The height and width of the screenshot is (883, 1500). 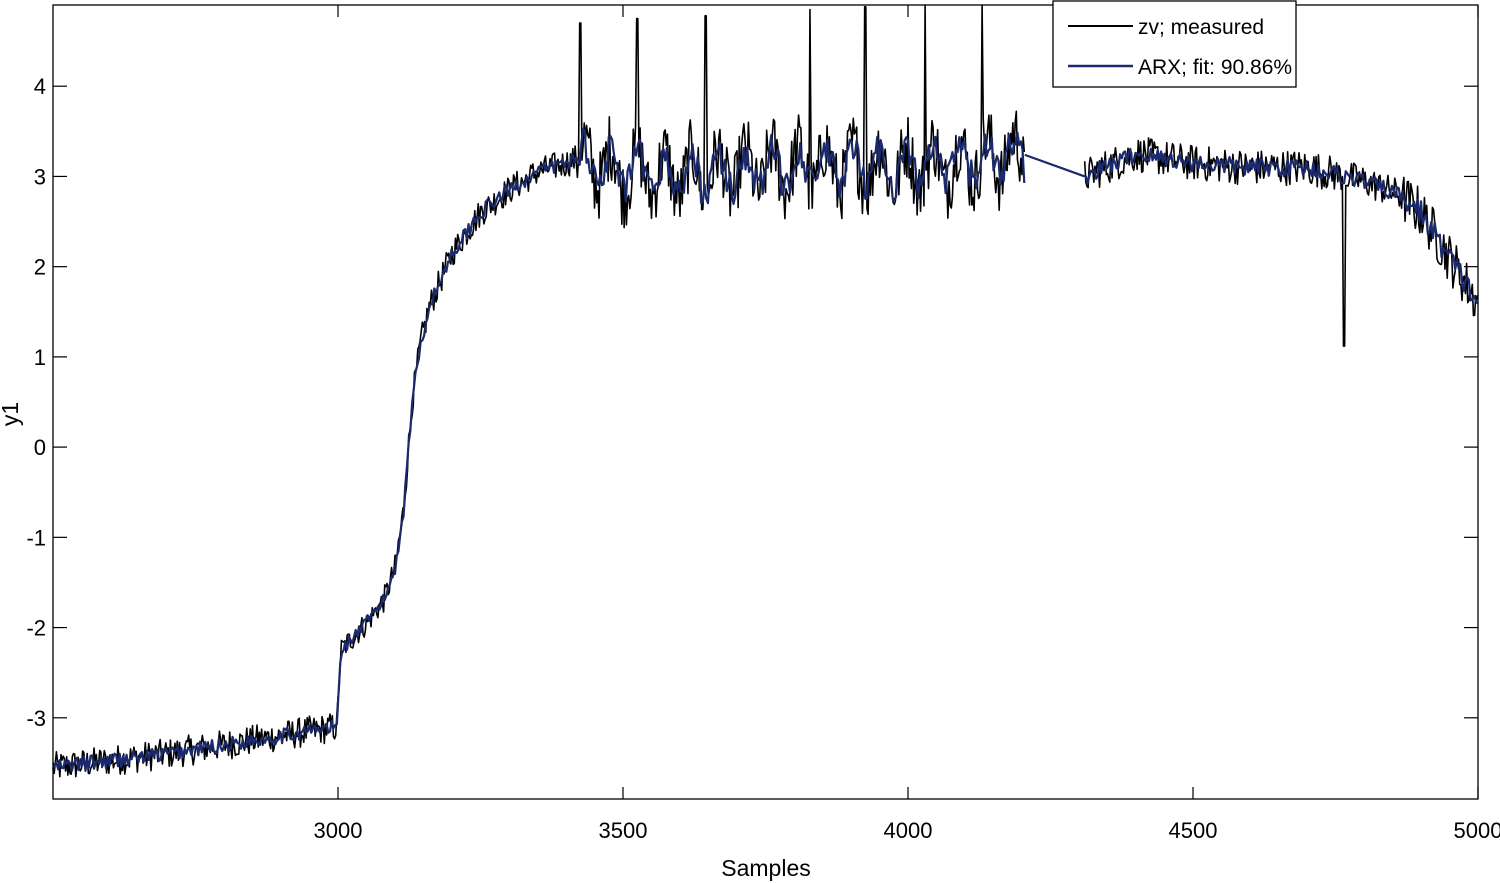 I want to click on x-axis-title: Samples, so click(x=765, y=868).